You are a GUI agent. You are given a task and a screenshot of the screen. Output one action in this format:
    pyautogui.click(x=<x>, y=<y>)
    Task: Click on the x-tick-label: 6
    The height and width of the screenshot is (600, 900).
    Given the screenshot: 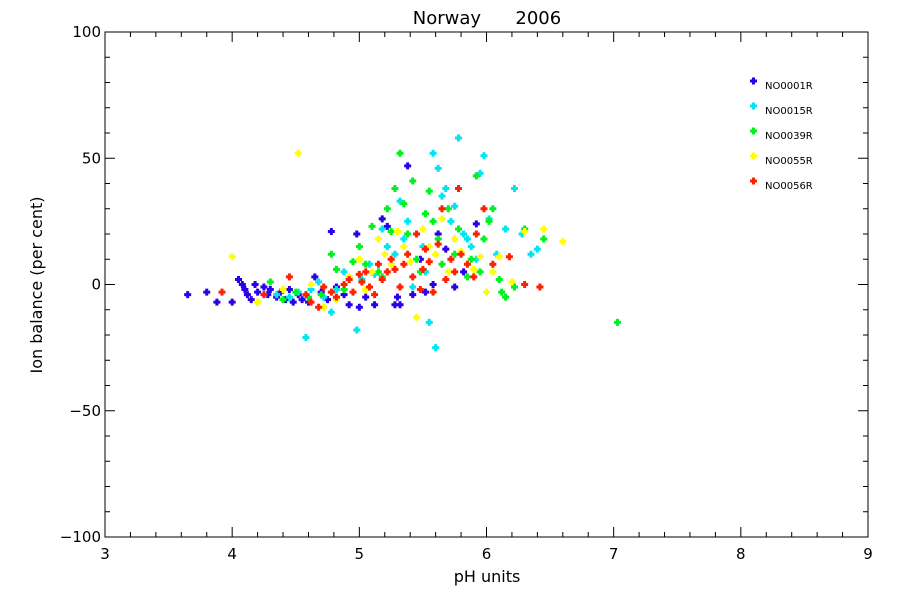 What is the action you would take?
    pyautogui.click(x=487, y=554)
    